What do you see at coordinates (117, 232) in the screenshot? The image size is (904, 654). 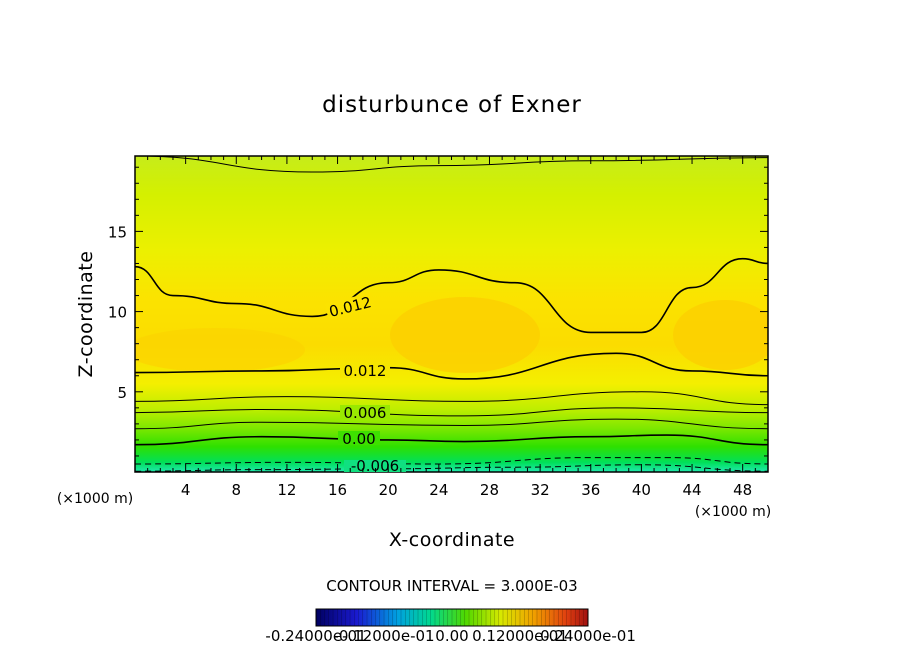 I see `y-tick-label: 15` at bounding box center [117, 232].